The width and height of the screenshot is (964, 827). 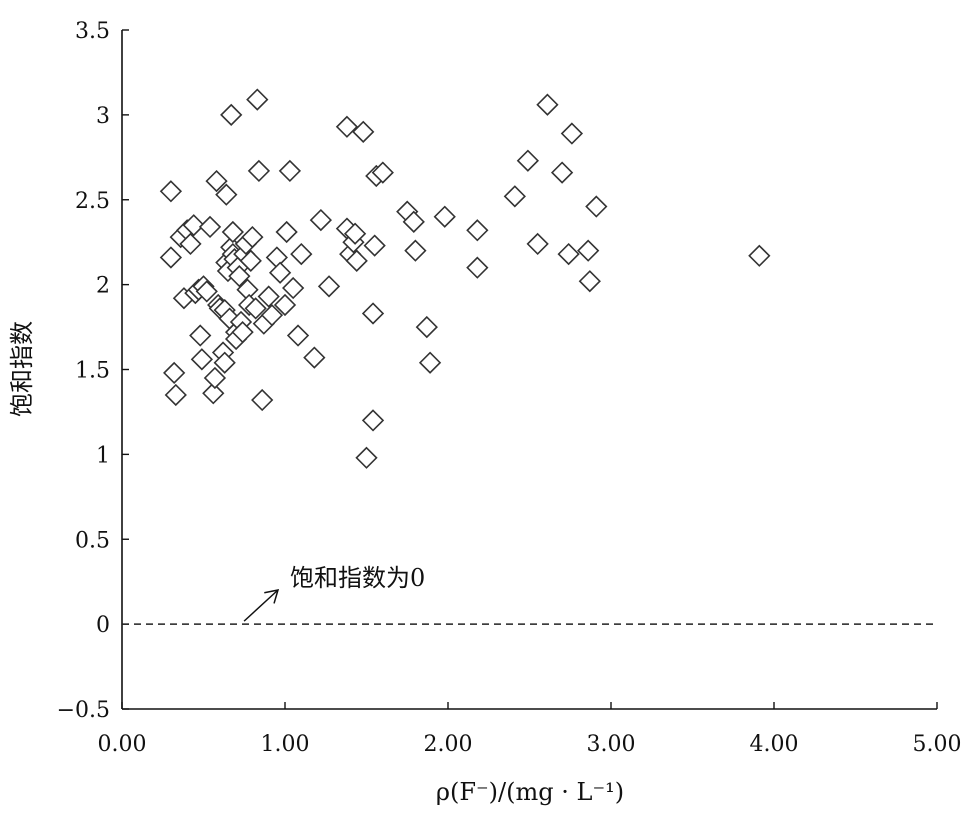 What do you see at coordinates (83, 710) in the screenshot?
I see `y-tick-label: −0.5` at bounding box center [83, 710].